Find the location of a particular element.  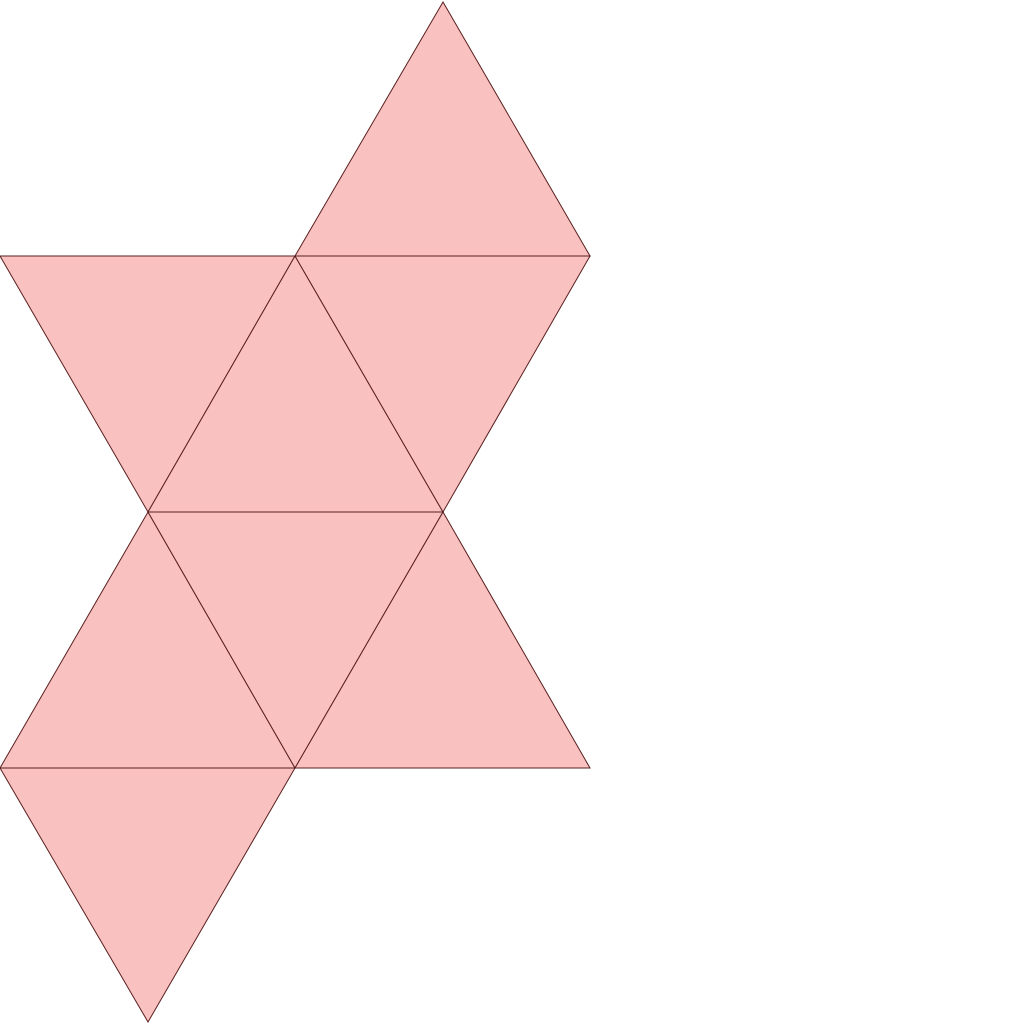

face-right-lower is located at coordinates (442, 639).